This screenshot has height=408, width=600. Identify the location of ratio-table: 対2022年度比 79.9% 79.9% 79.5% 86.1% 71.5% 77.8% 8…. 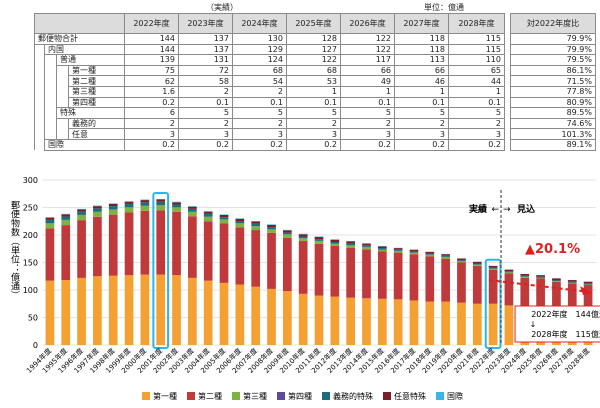
(553, 82).